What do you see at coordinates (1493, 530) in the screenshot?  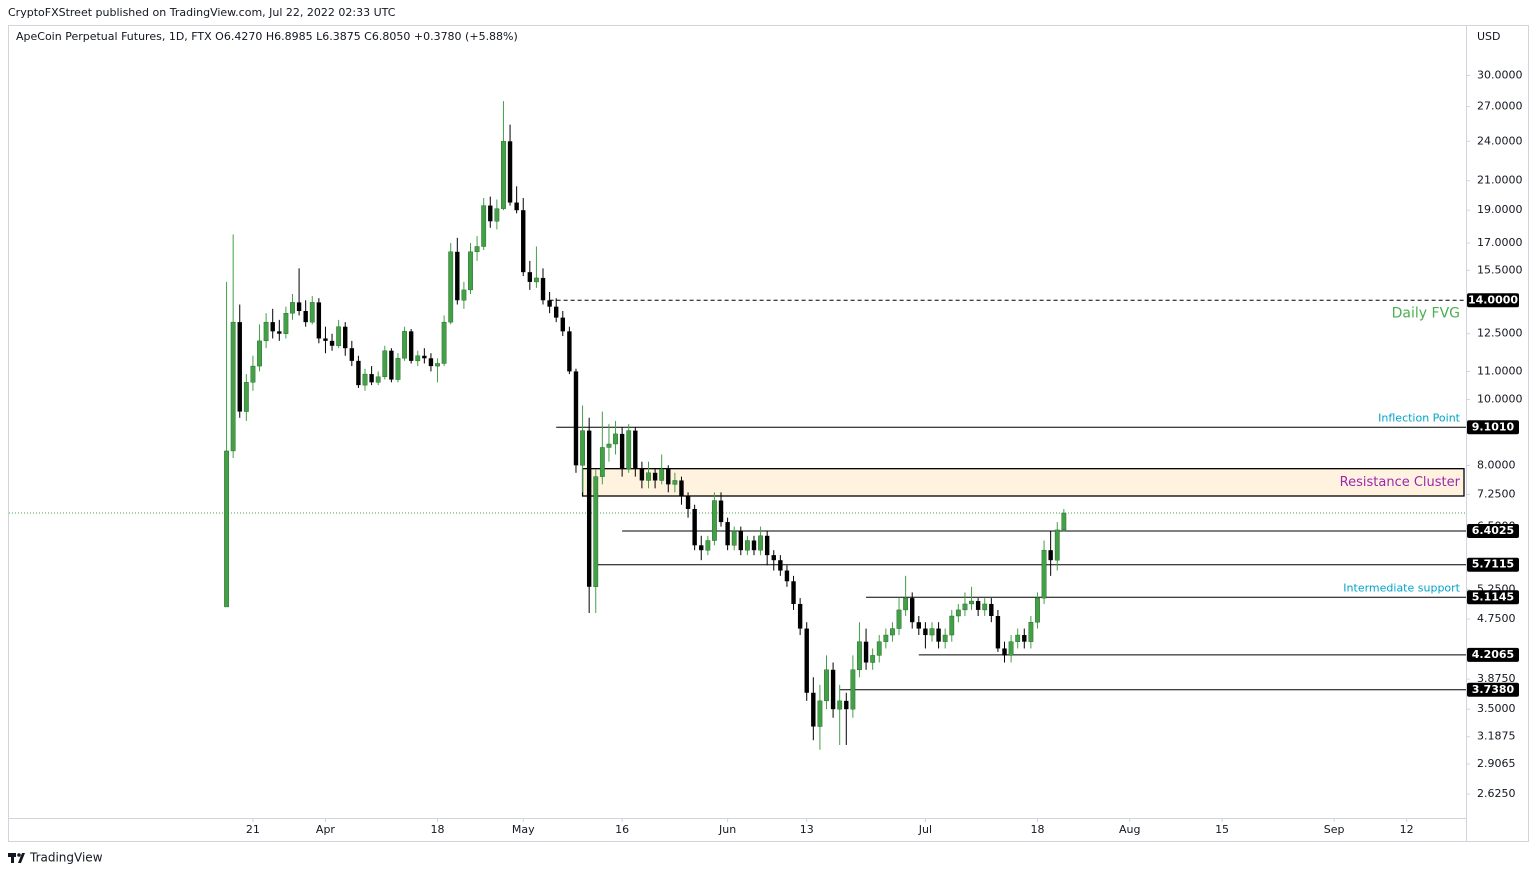 I see `level-label: 6.4025` at bounding box center [1493, 530].